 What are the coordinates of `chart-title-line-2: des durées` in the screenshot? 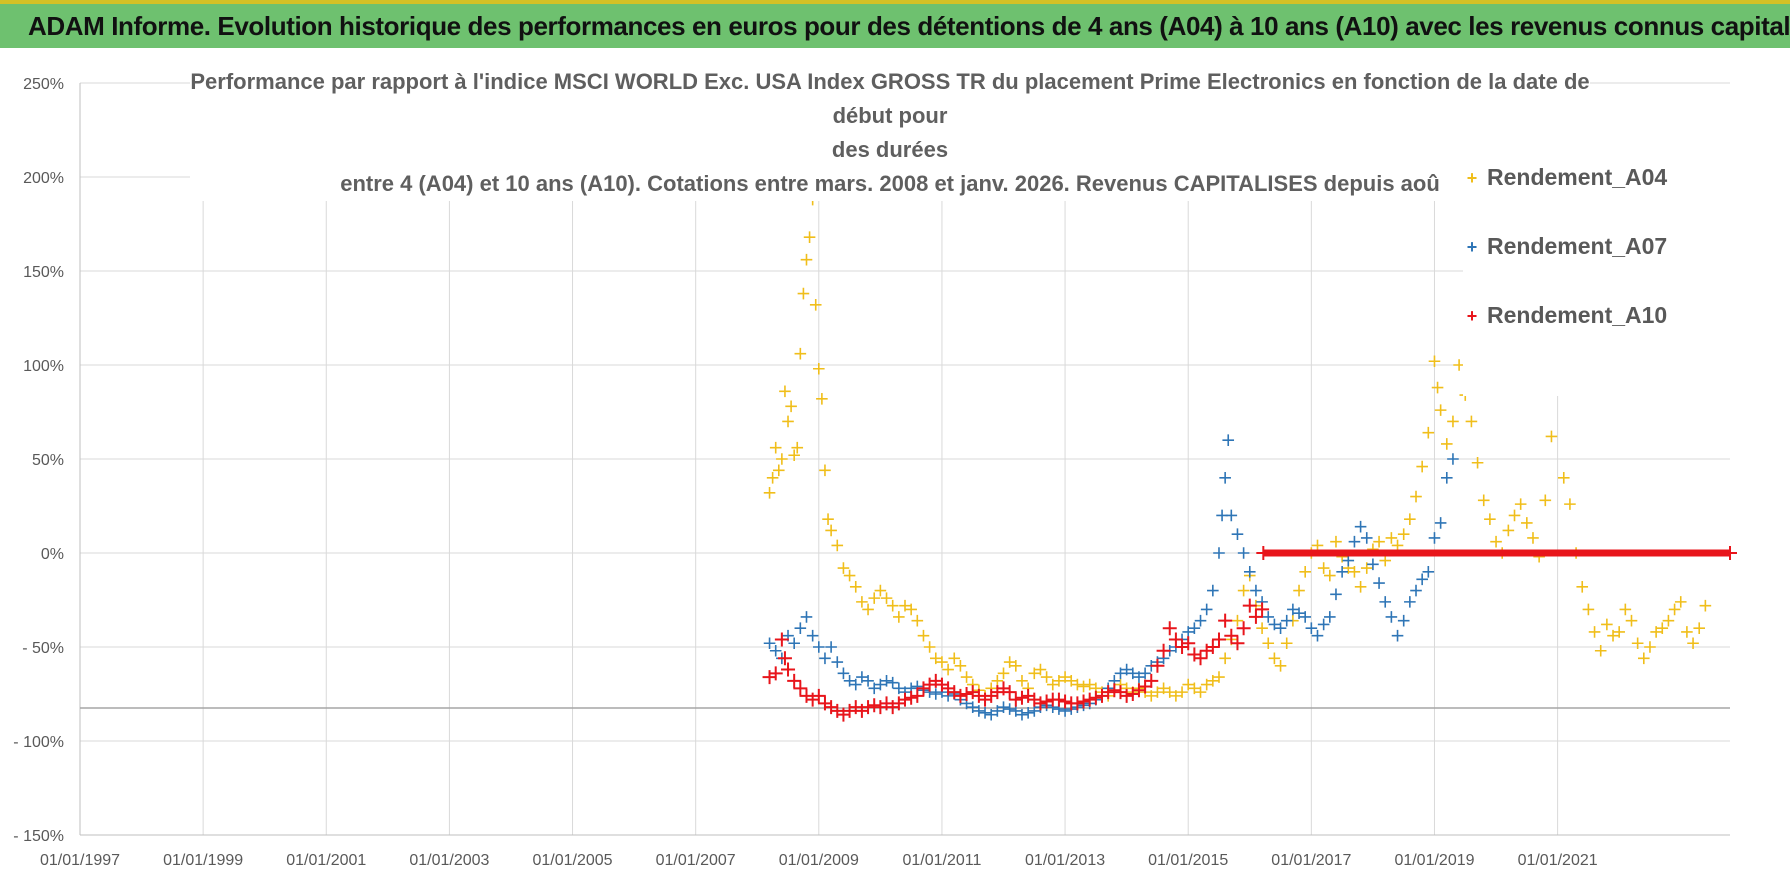 It's located at (890, 149).